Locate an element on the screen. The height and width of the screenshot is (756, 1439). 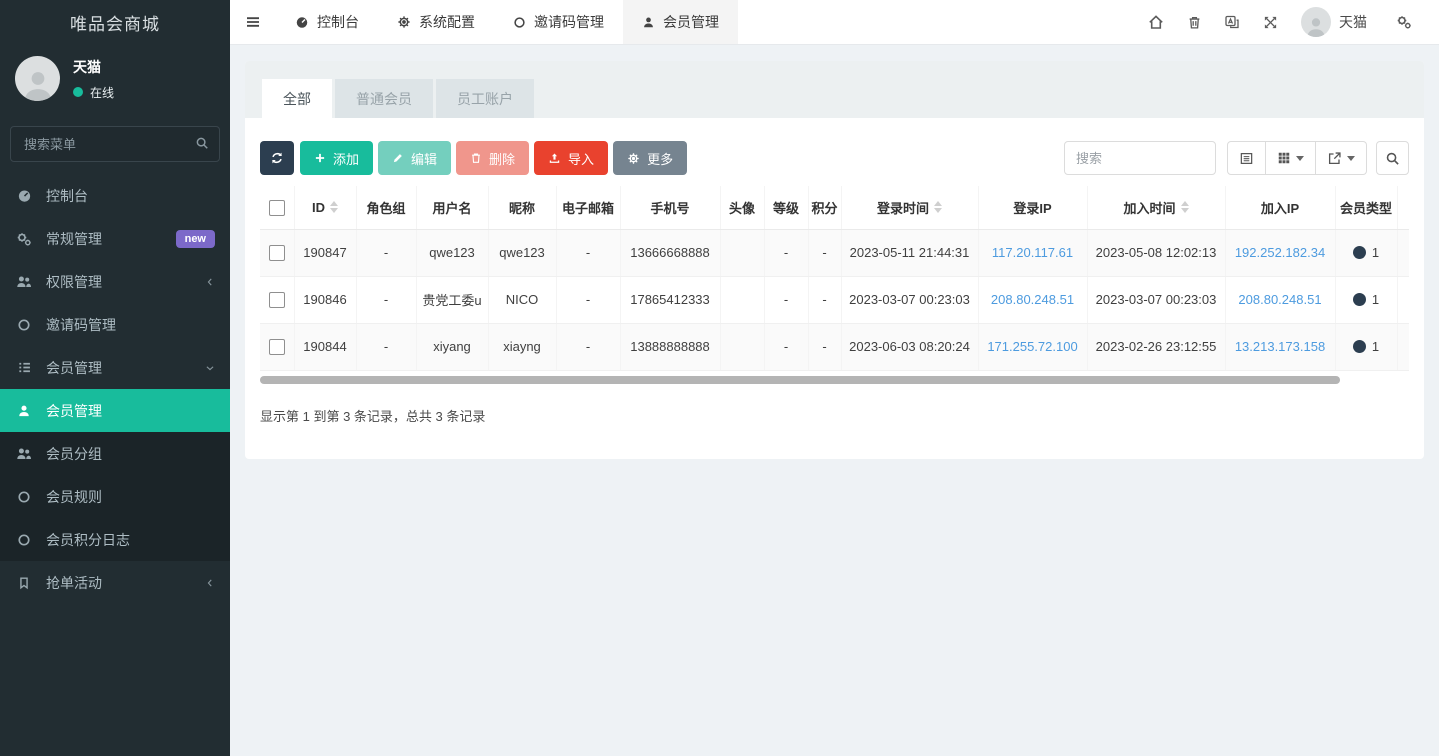
sidebar-item-label: 邀请码管理 is located at coordinates (81, 324).